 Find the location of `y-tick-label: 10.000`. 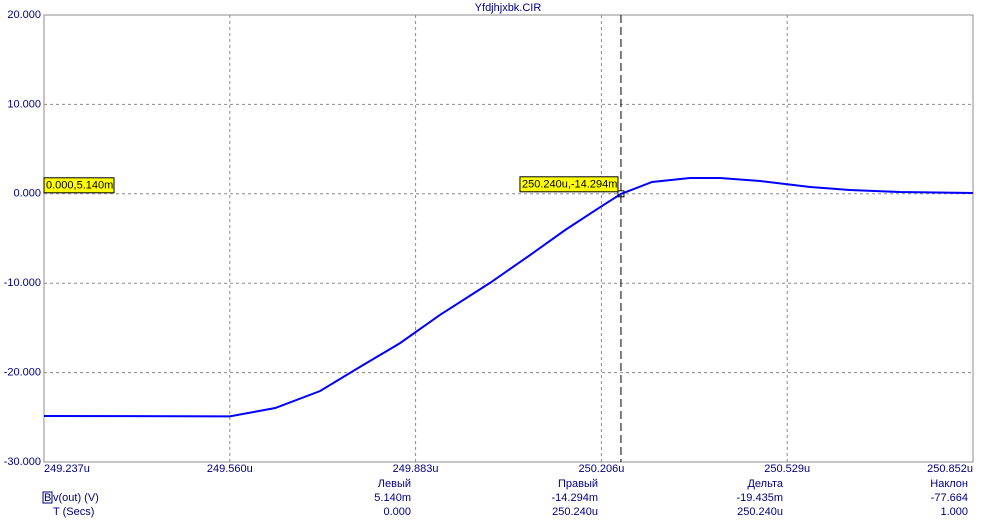

y-tick-label: 10.000 is located at coordinates (24, 104).